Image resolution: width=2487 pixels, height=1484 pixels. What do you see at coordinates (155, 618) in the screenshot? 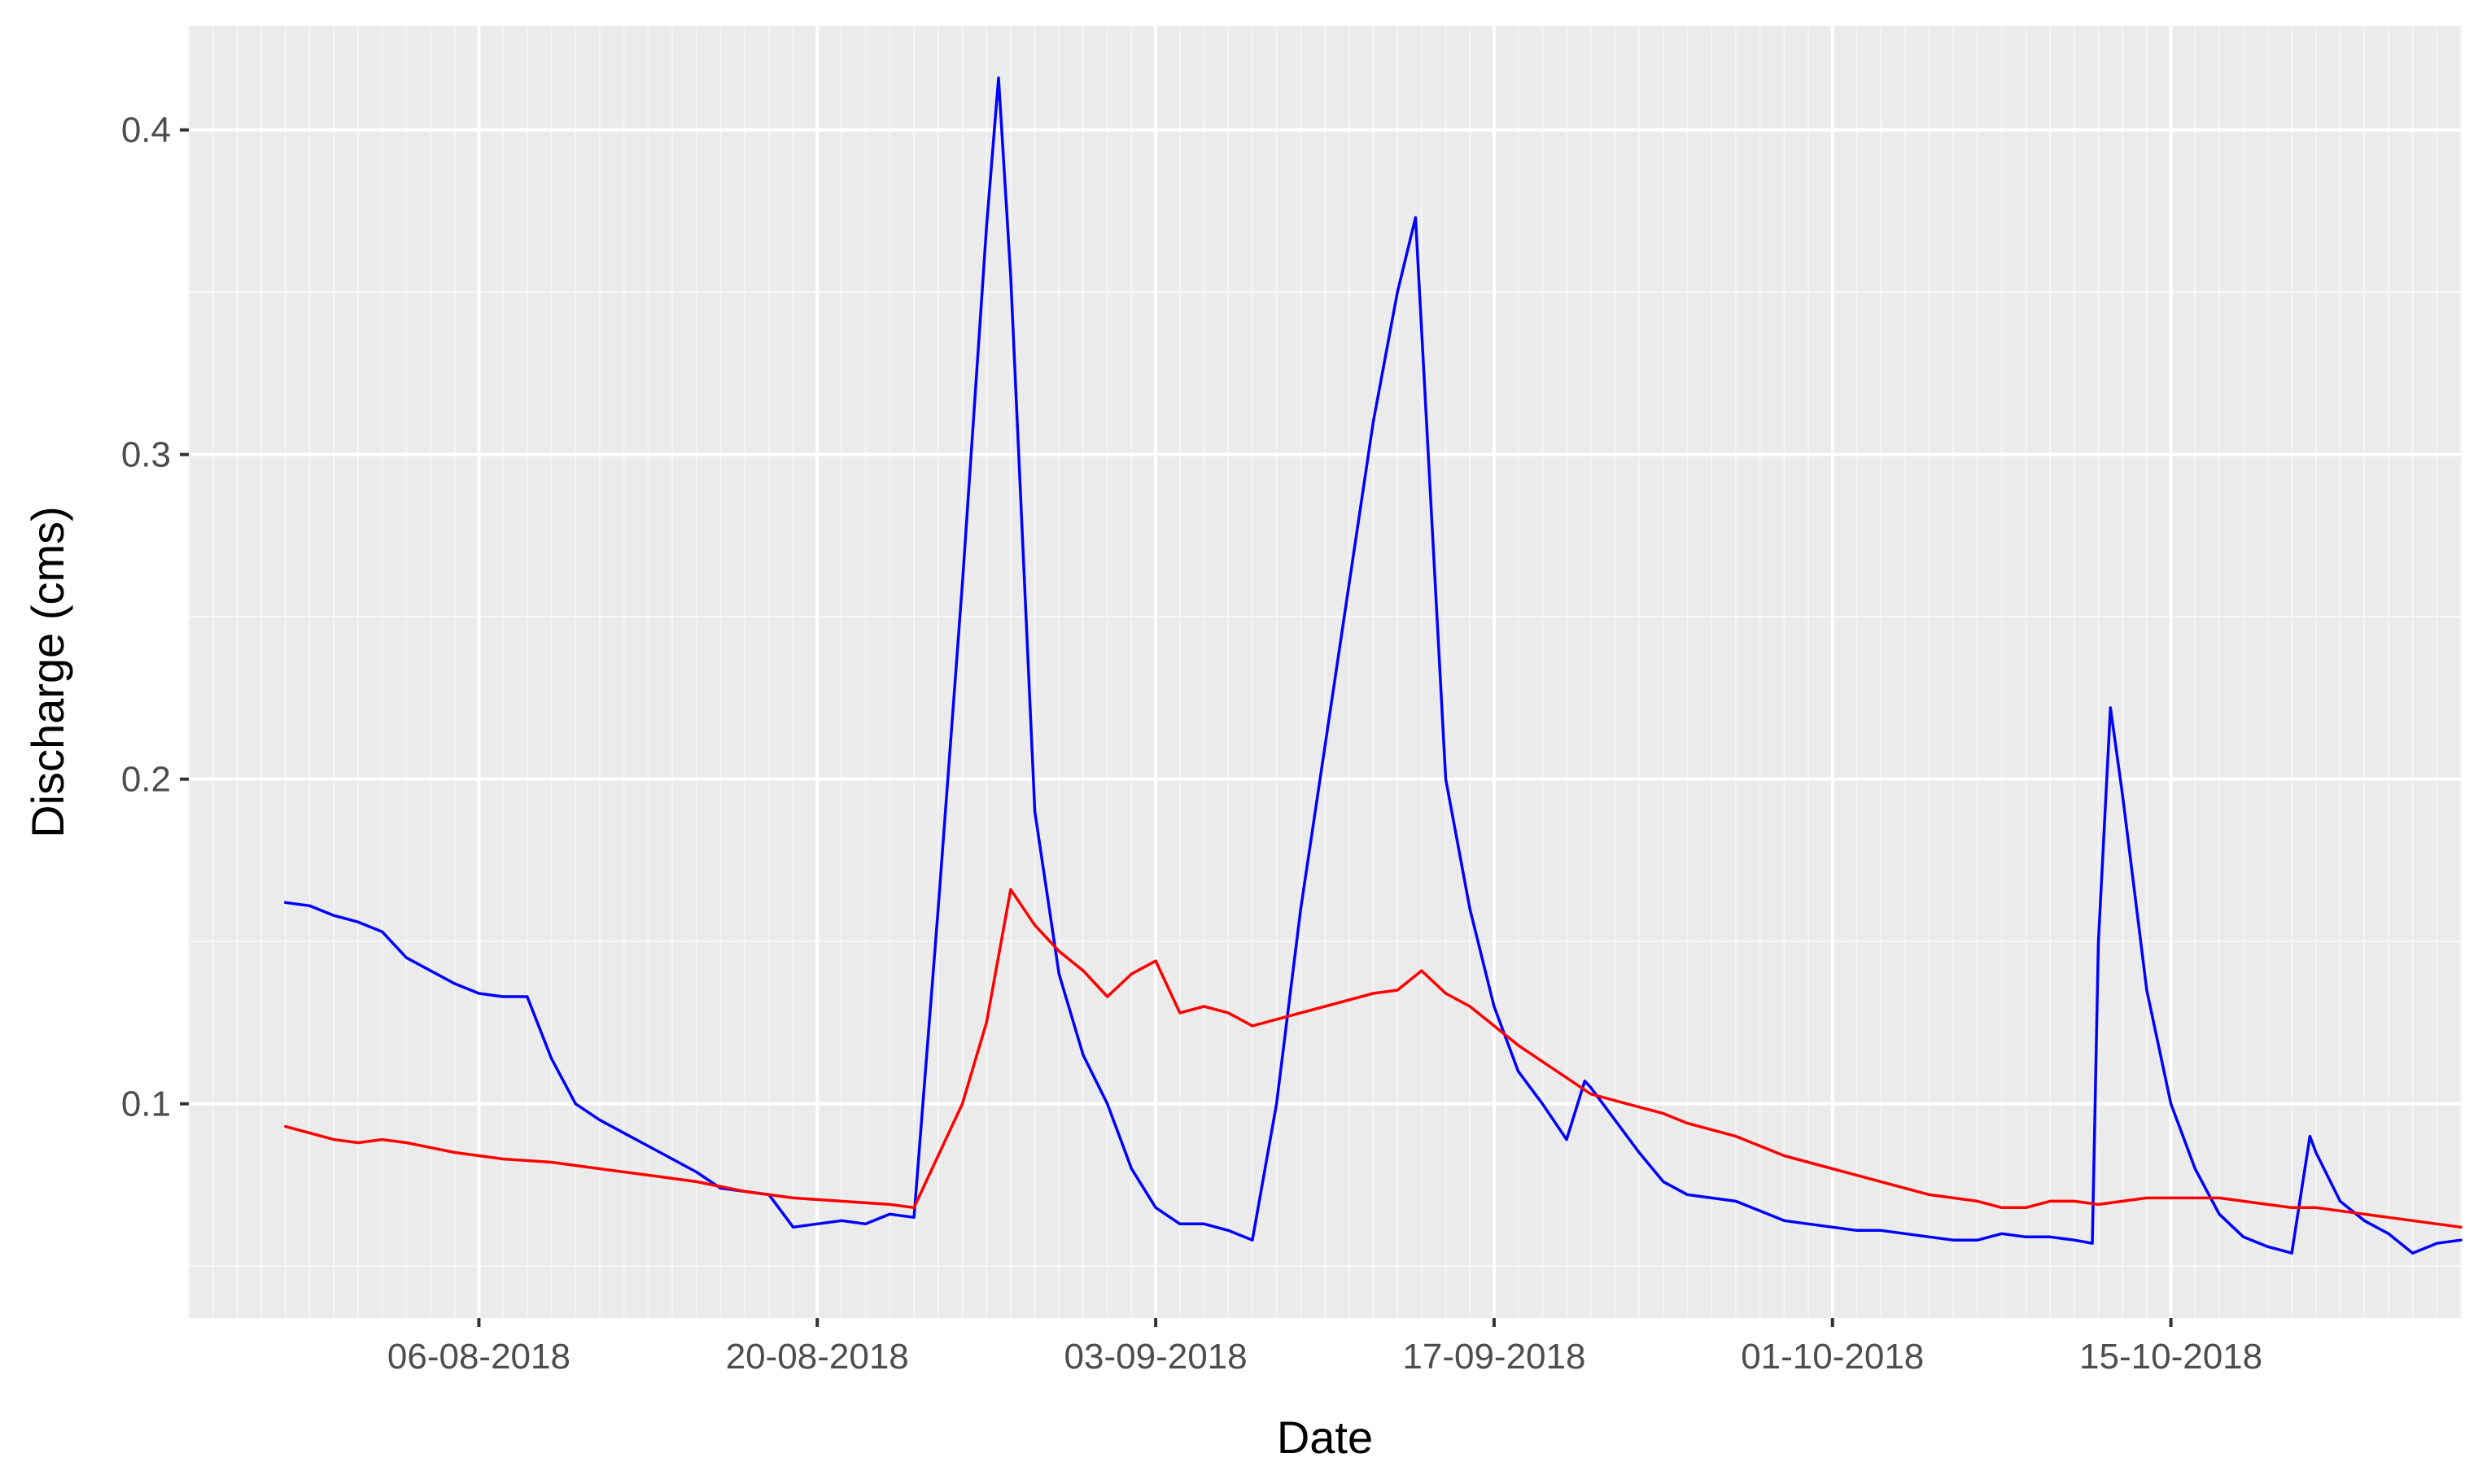
I see `y-axis: 0.1 0.2 0.3 0.4` at bounding box center [155, 618].